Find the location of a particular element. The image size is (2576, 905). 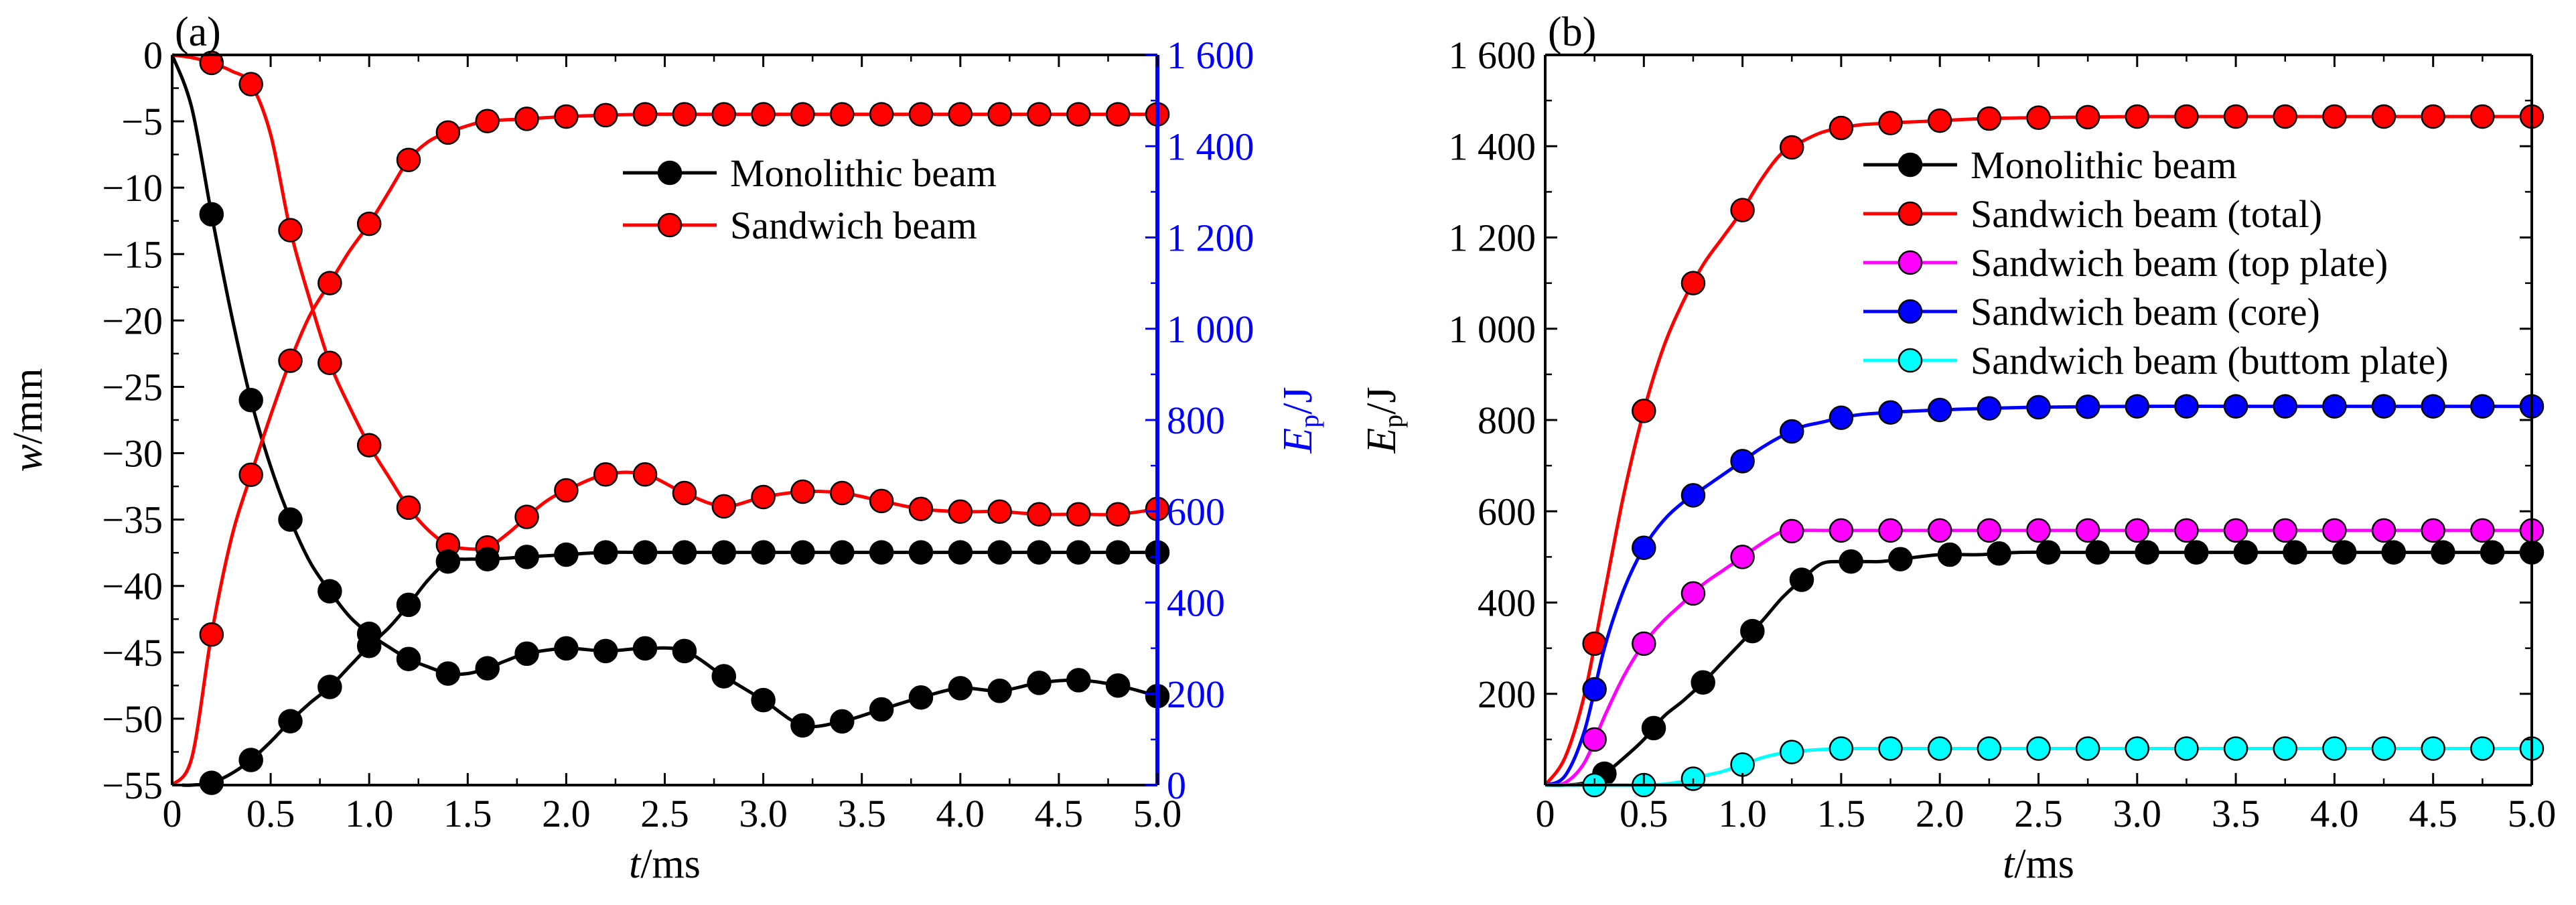

legend: Monolithic beam Sandwich beam is located at coordinates (810, 199).